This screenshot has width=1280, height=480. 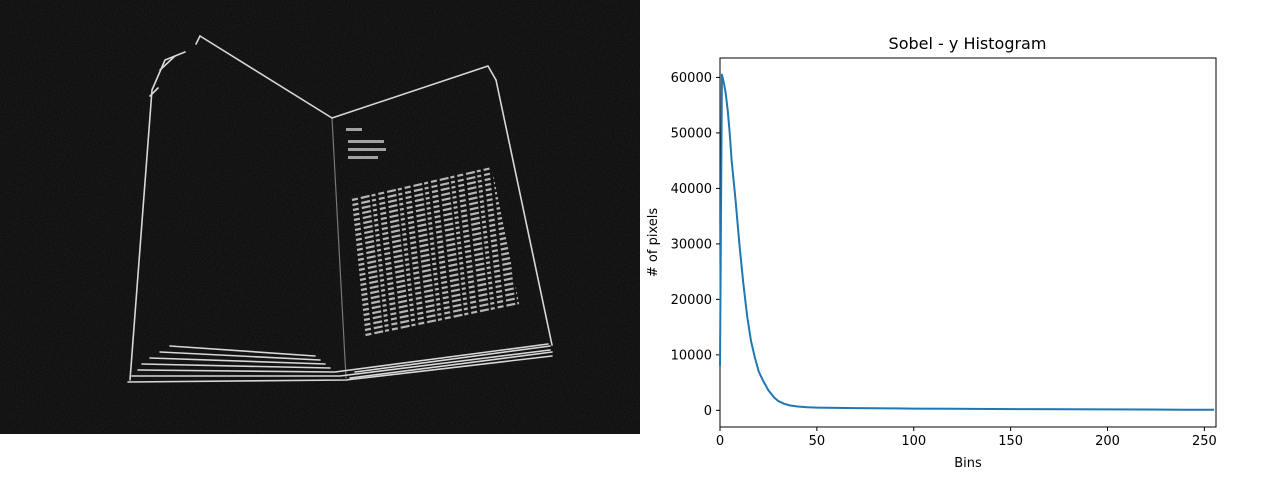 I want to click on y-tick-label: 40000, so click(x=691, y=189).